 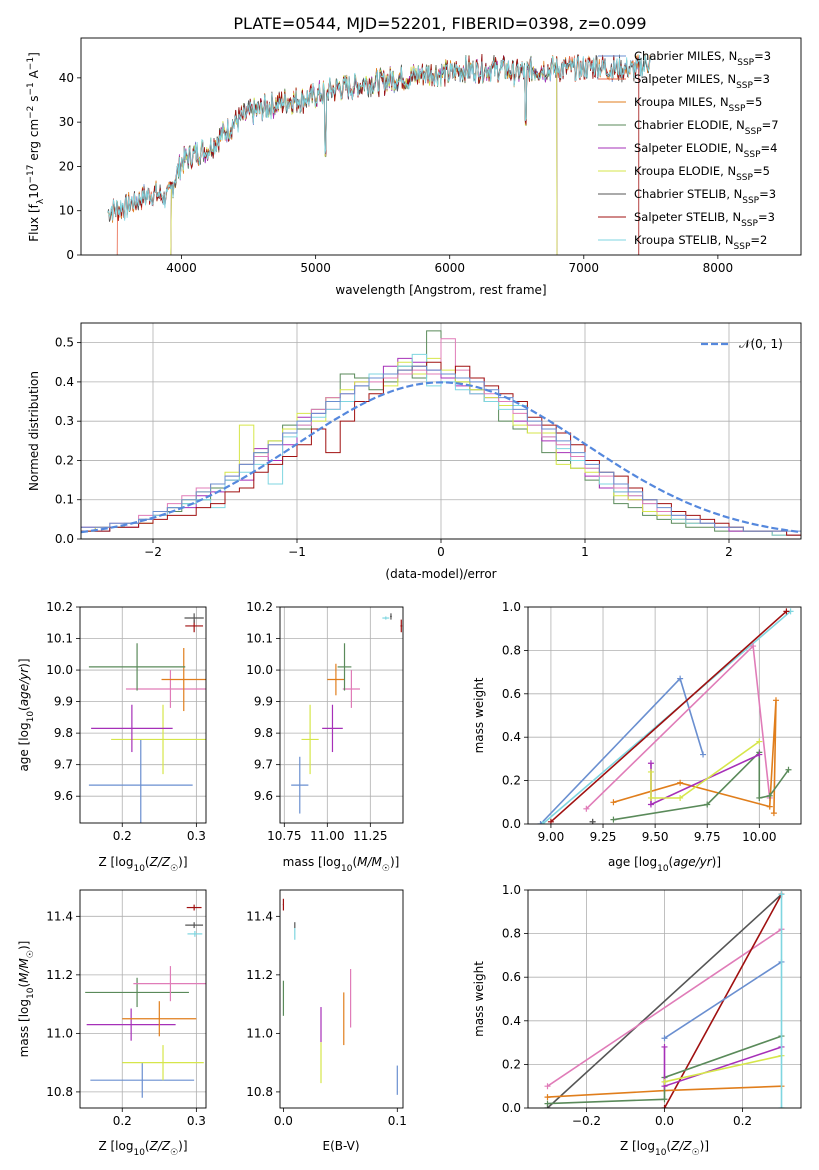 I want to click on x-tick-label: 0.1, so click(x=397, y=1121).